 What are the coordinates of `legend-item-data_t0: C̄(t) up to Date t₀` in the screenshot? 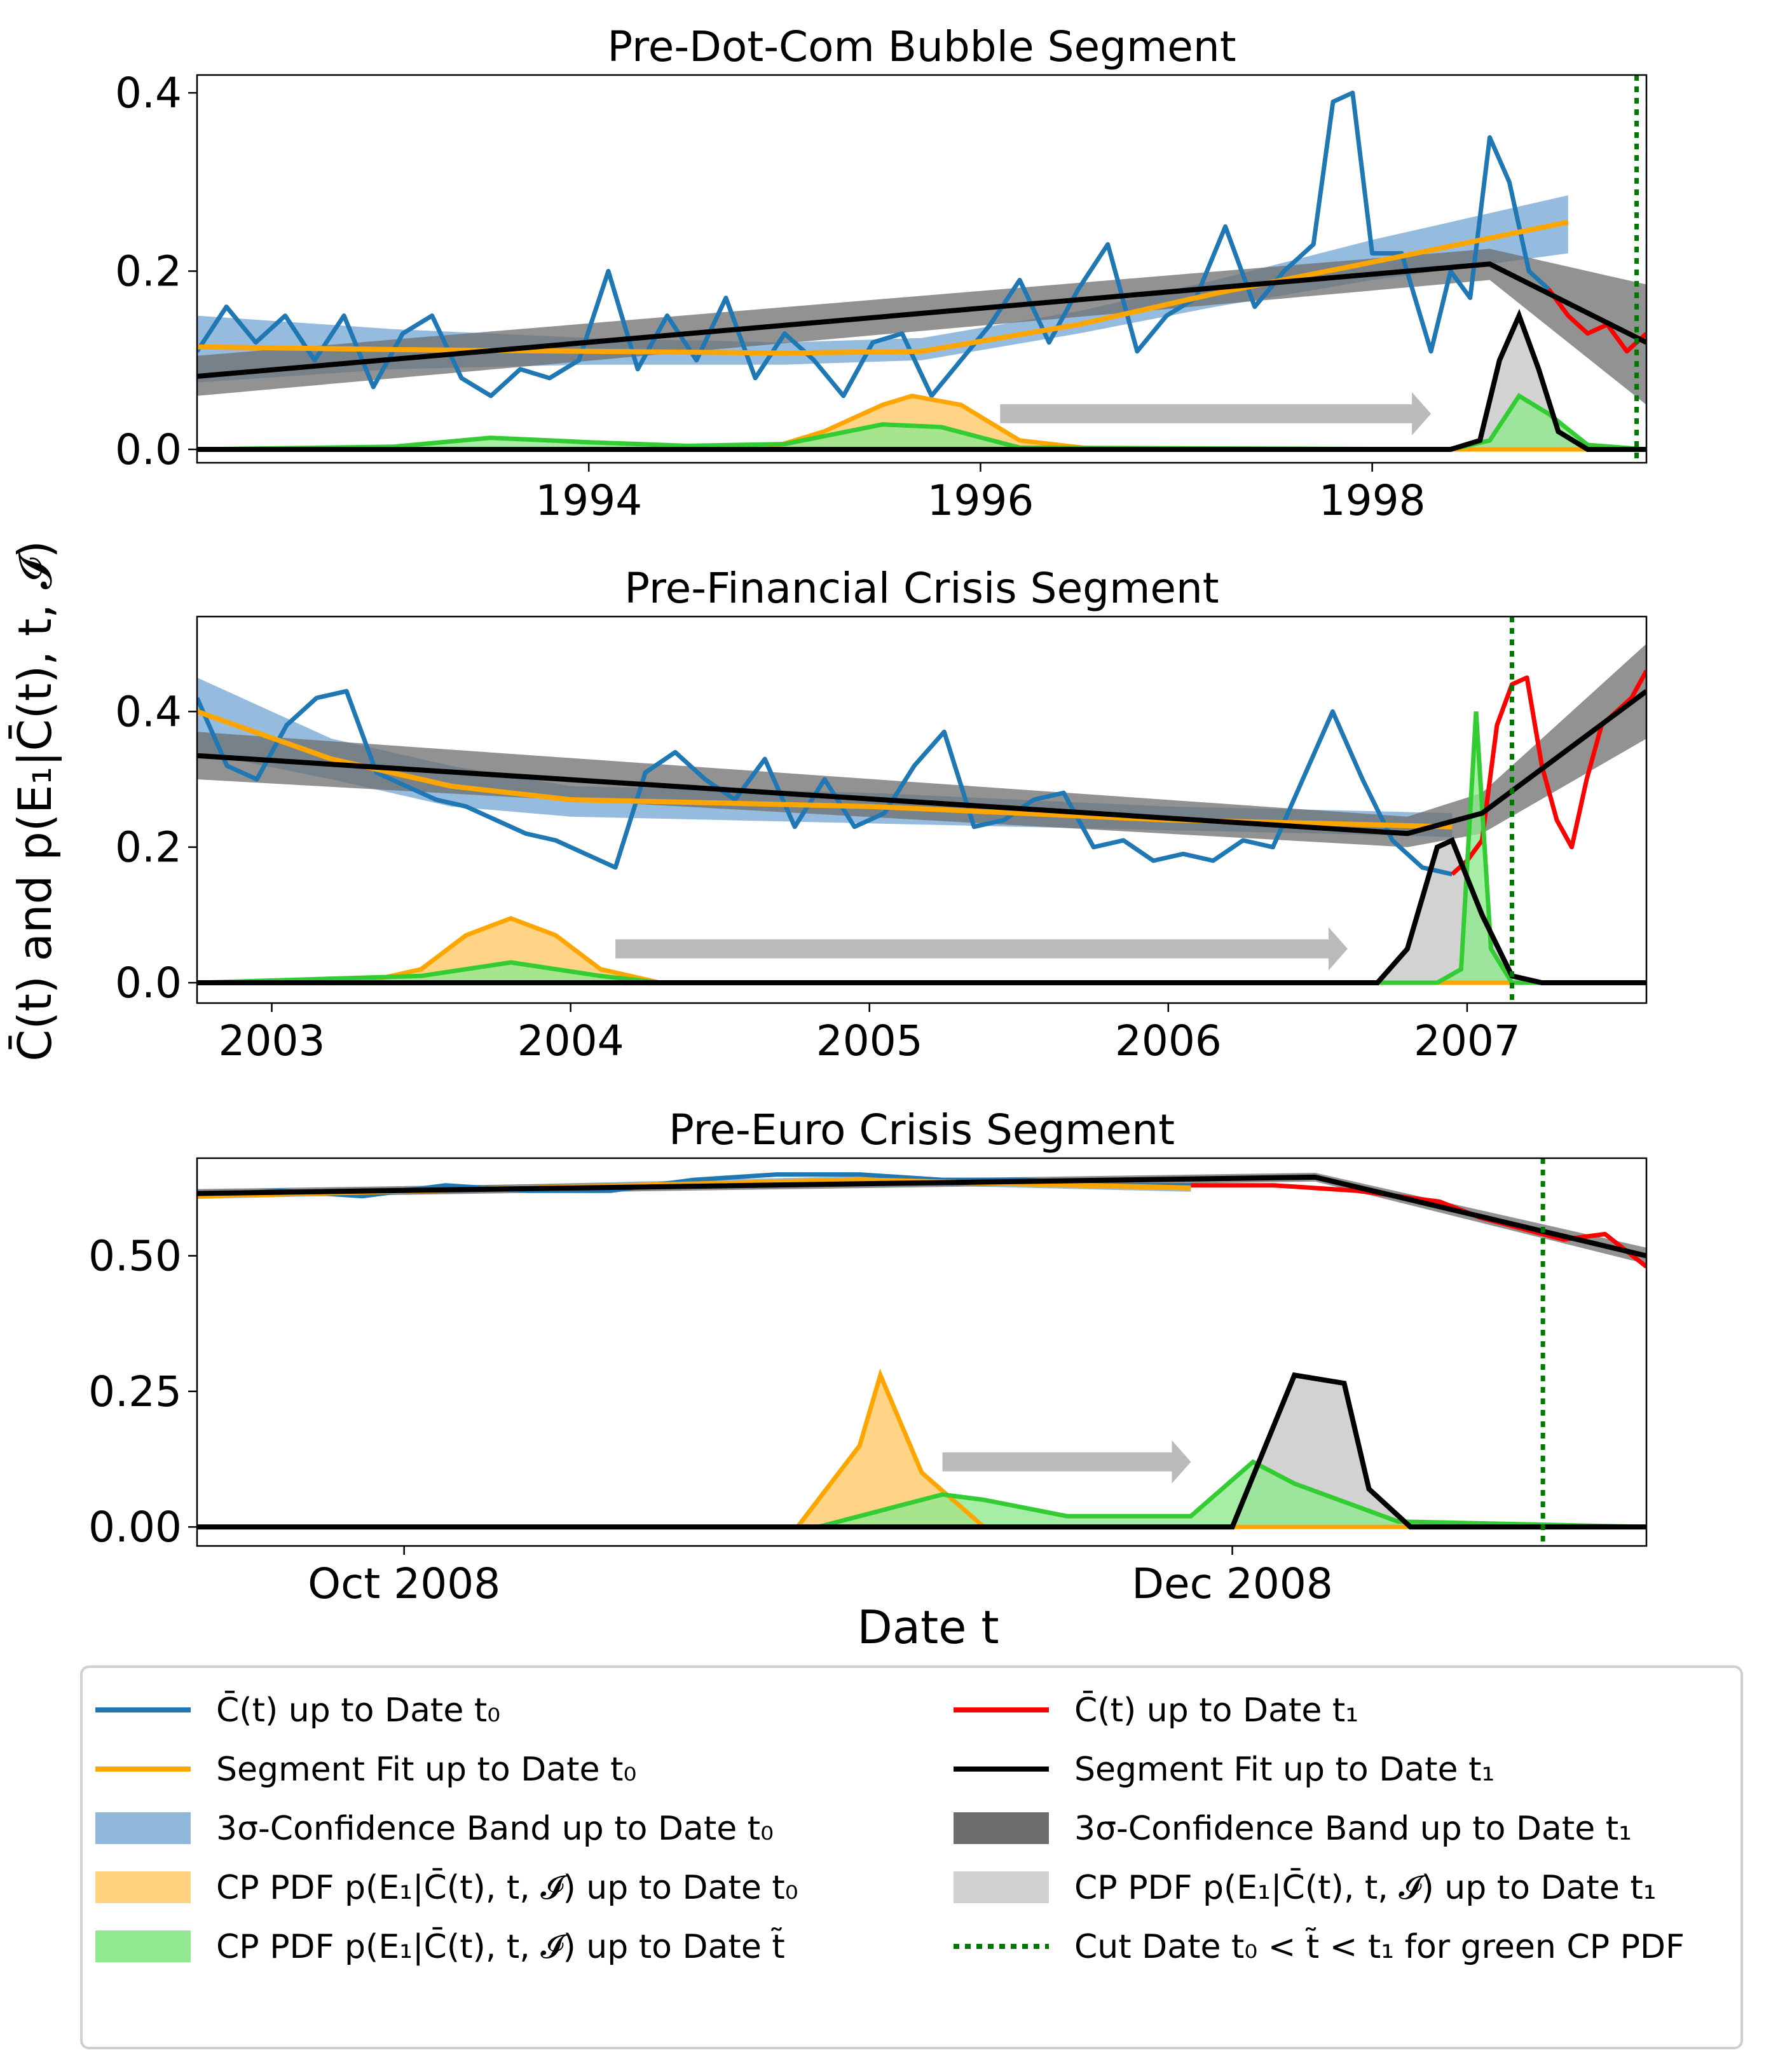 It's located at (297, 1710).